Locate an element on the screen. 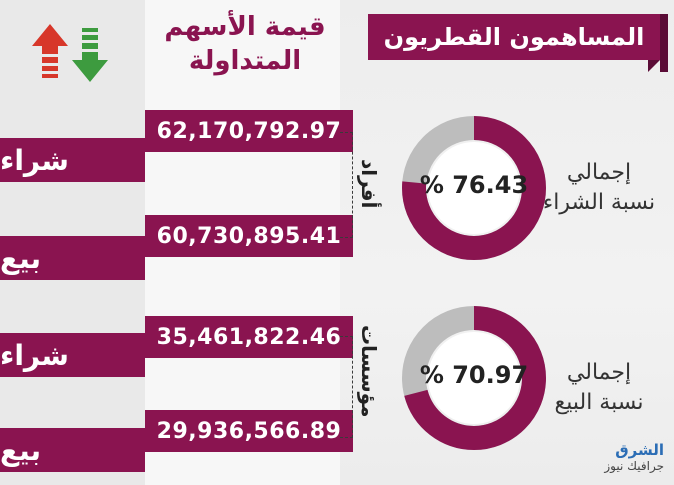 Image resolution: width=674 pixels, height=485 pixels. column-title-line2: المتداولة is located at coordinates (245, 61).